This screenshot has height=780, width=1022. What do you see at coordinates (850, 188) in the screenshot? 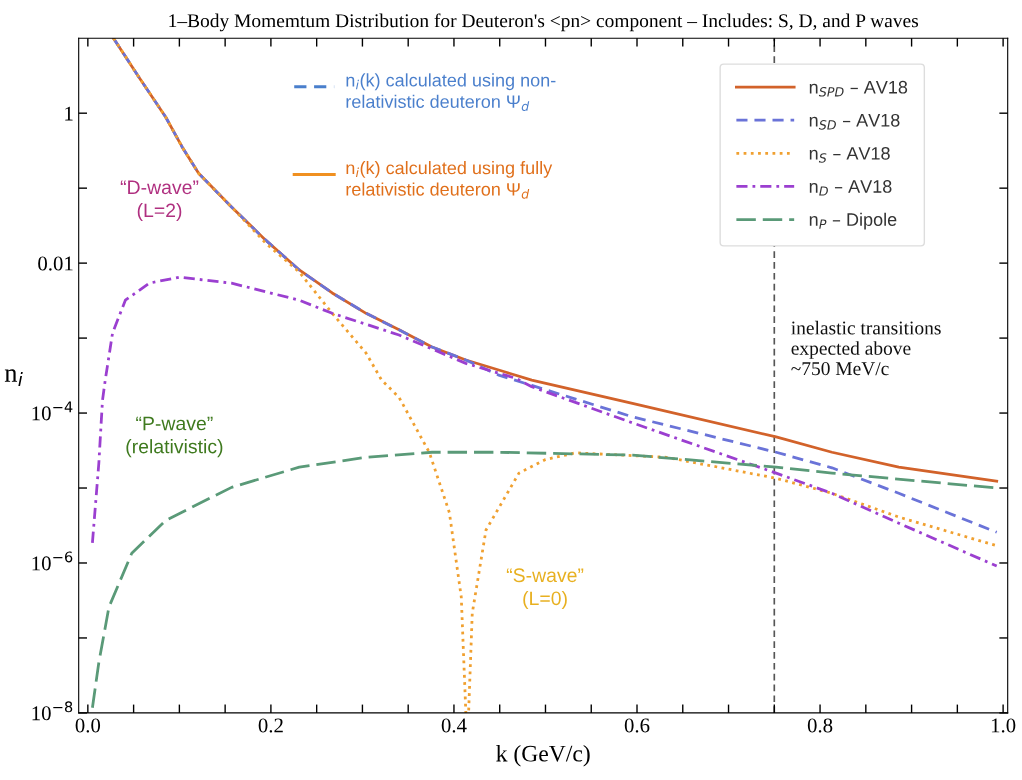
I see `legend-label: n$_{D}$ – AV18` at bounding box center [850, 188].